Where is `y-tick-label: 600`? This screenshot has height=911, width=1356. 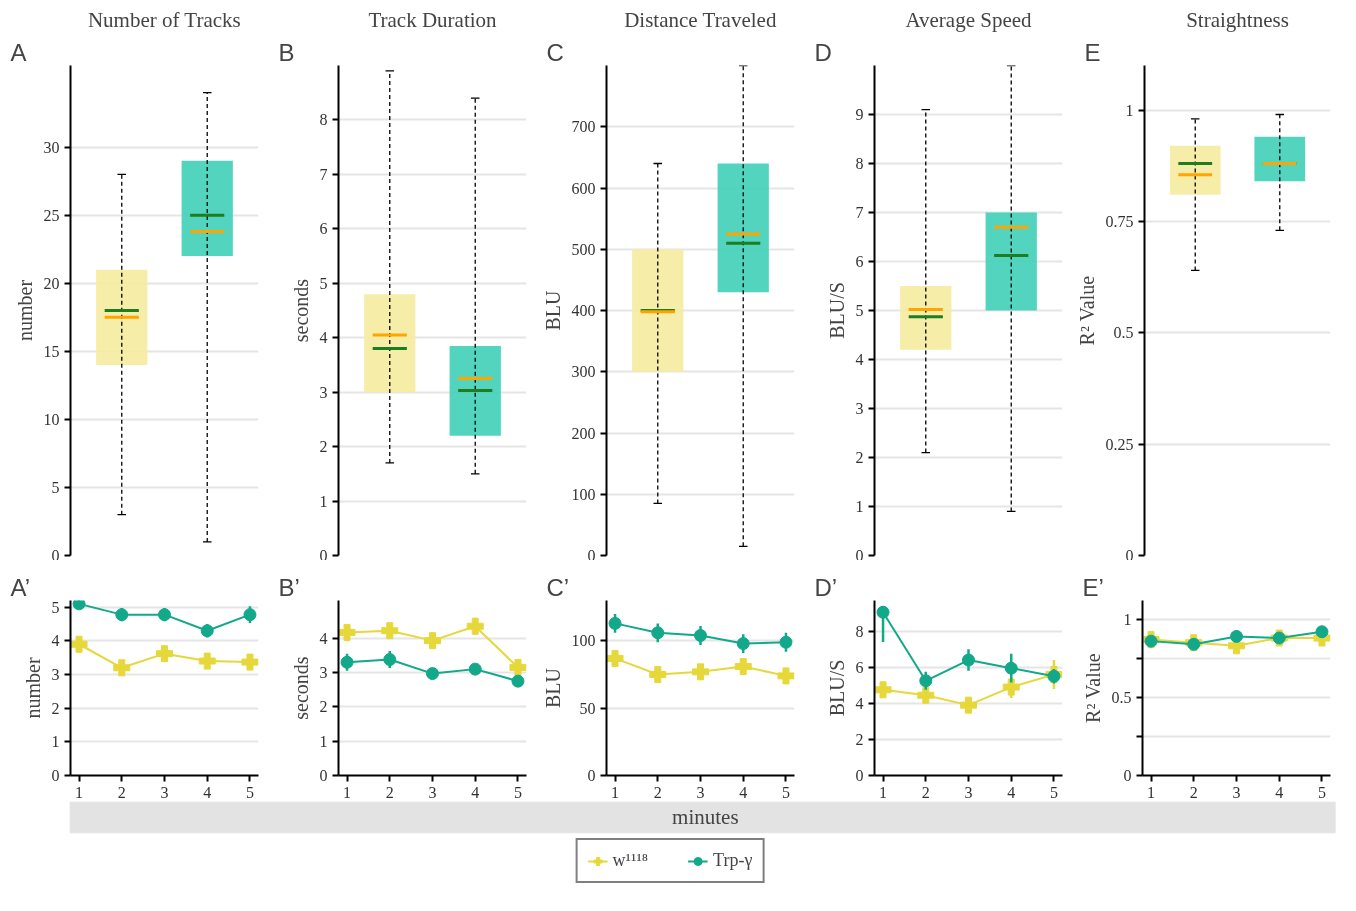 y-tick-label: 600 is located at coordinates (583, 188).